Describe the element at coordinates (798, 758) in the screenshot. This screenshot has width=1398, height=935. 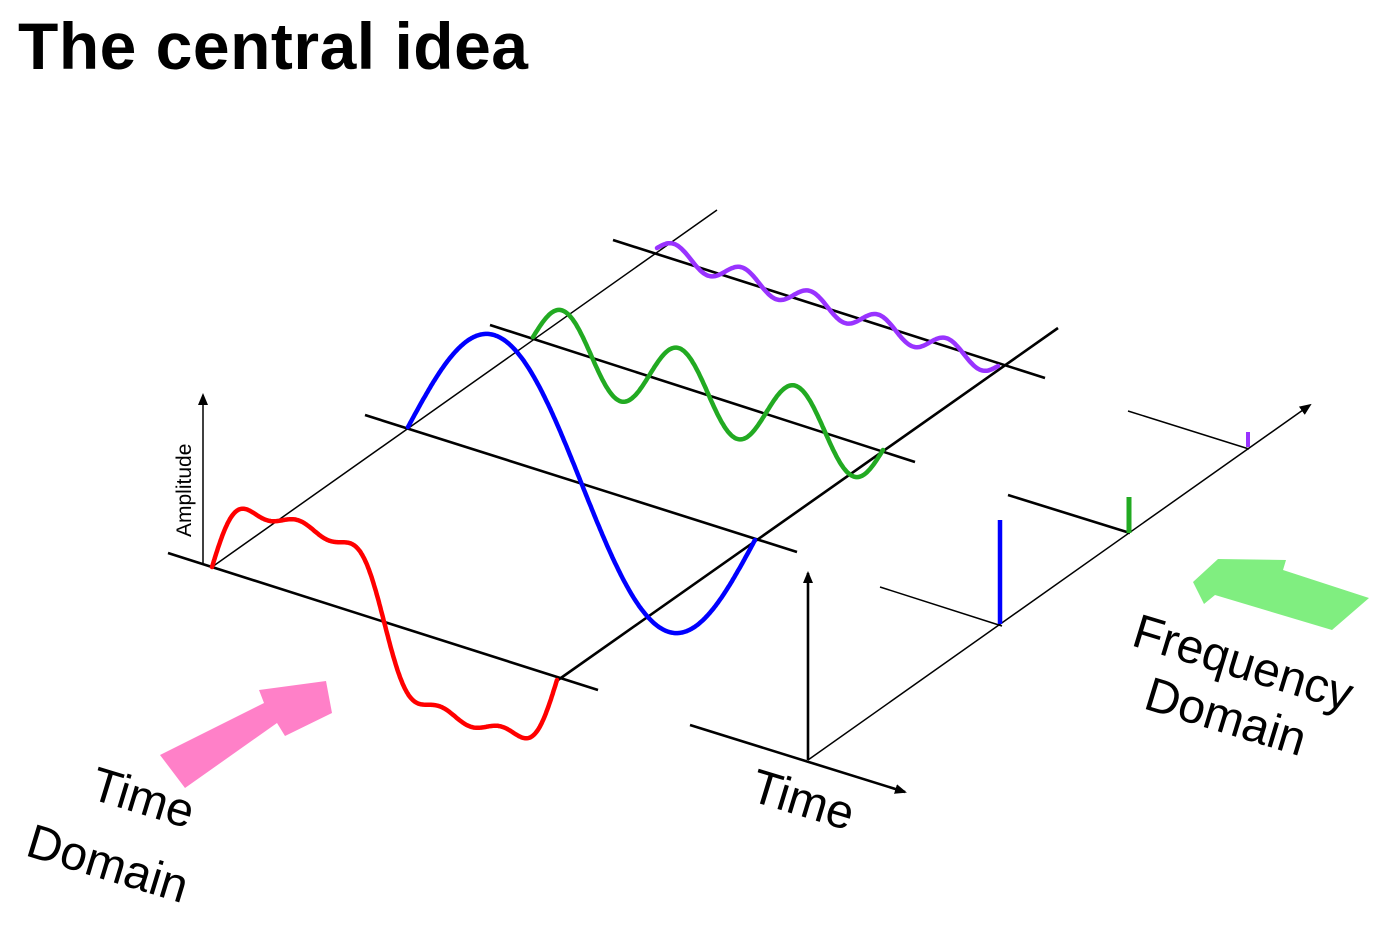
I see `time-axis` at that location.